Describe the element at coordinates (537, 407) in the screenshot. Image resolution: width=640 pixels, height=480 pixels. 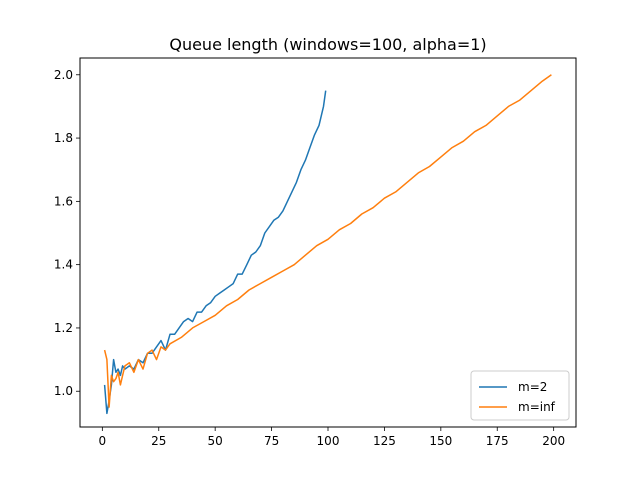
I see `legend-label: m=inf` at that location.